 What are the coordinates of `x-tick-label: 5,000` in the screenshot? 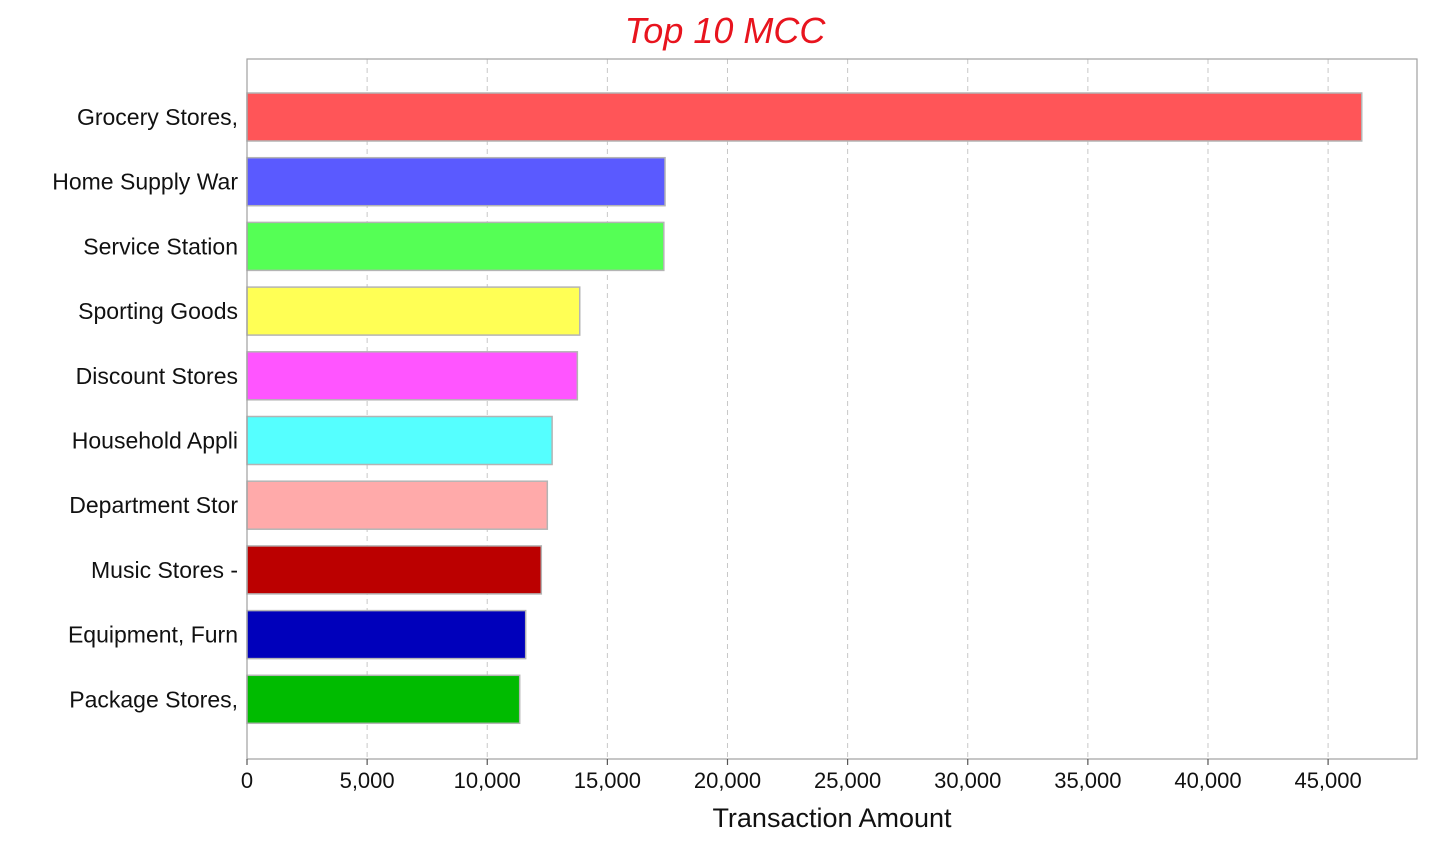 It's located at (367, 780).